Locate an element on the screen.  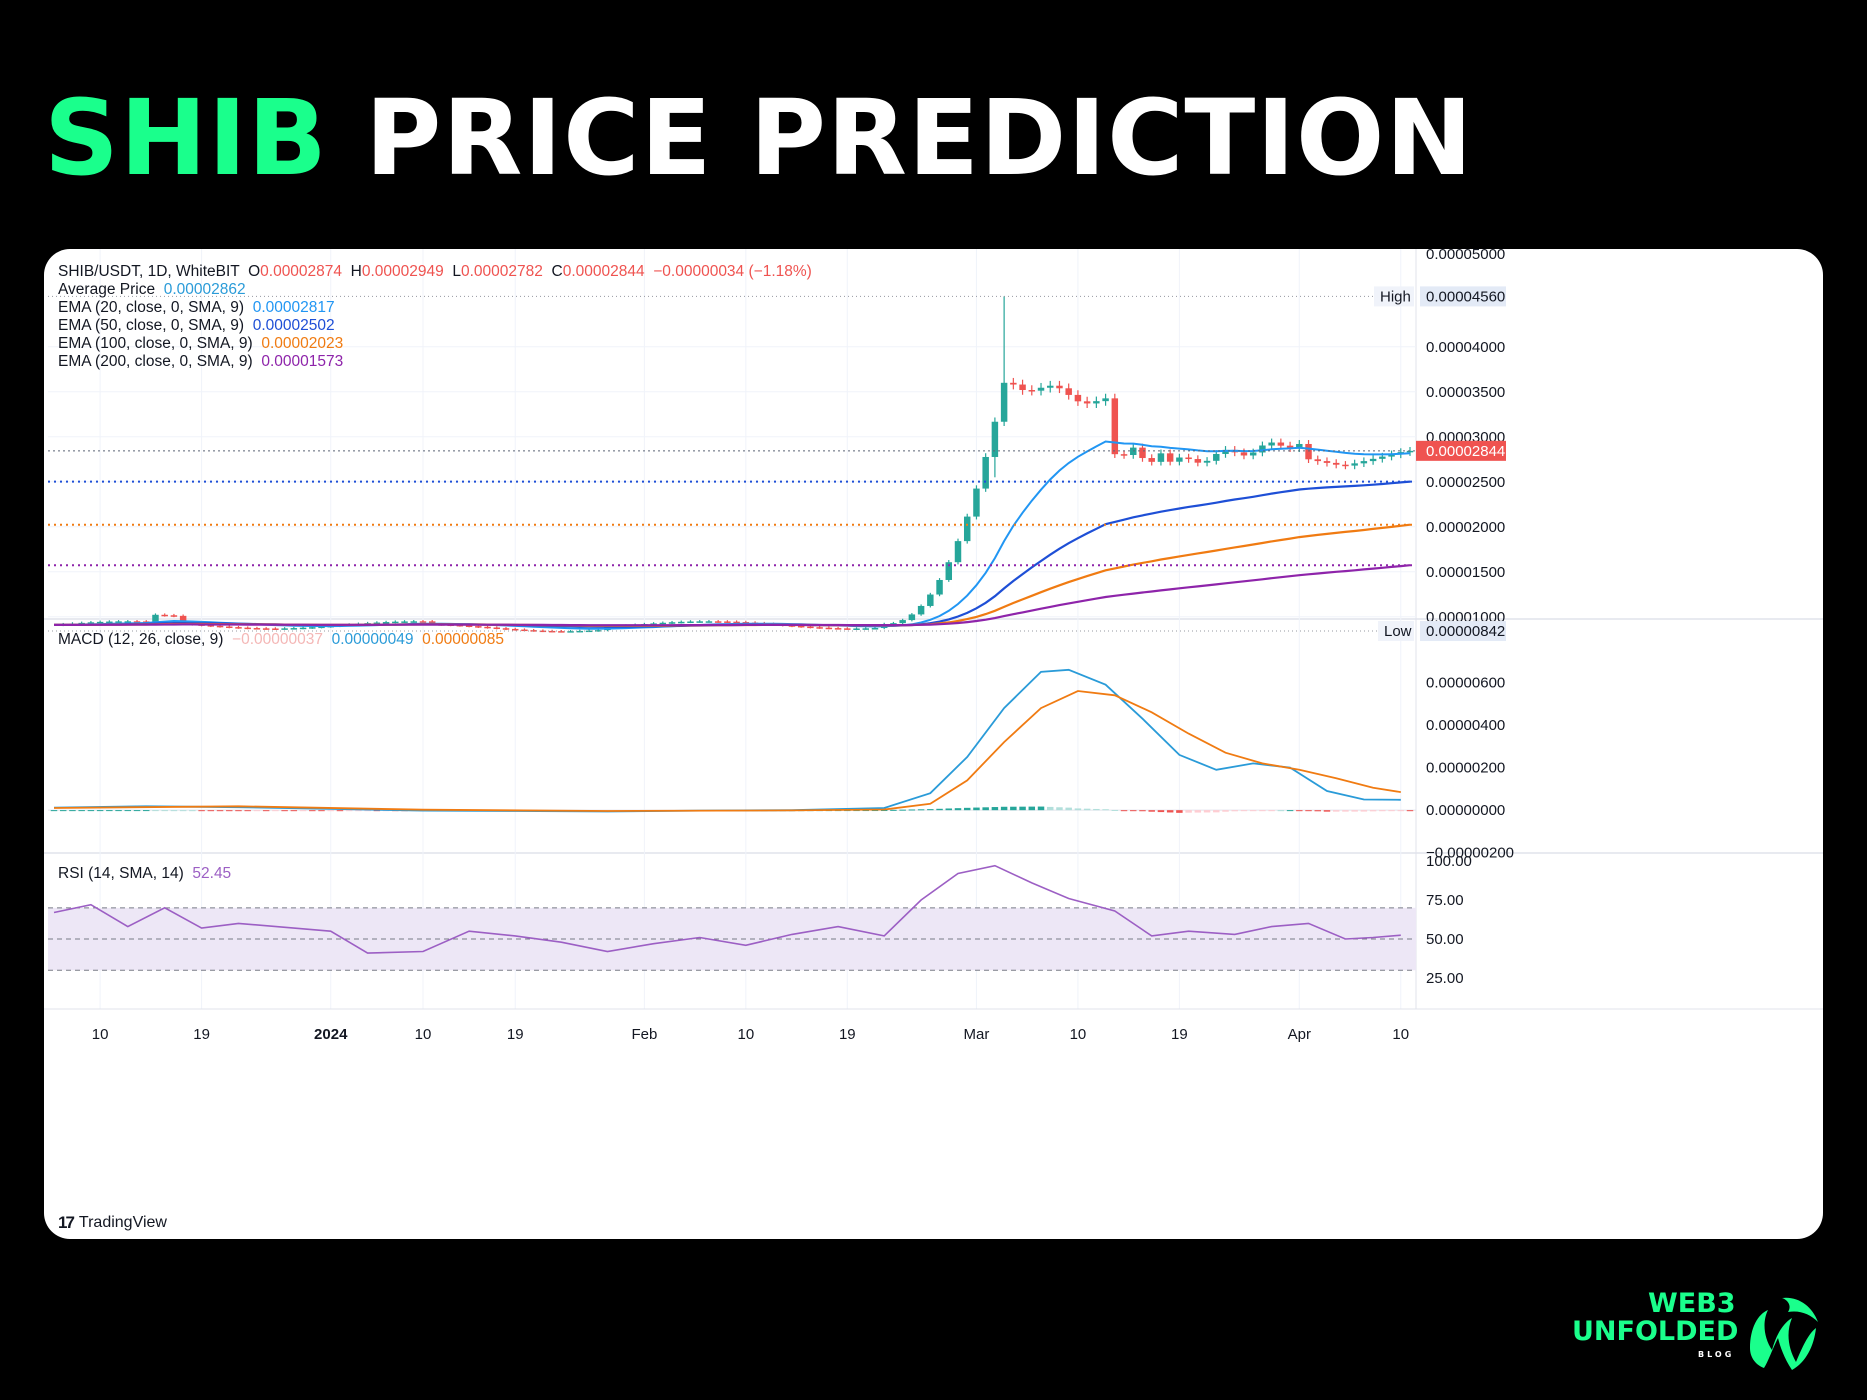
legend-macd-signal: 0.00000085 is located at coordinates (463, 639).